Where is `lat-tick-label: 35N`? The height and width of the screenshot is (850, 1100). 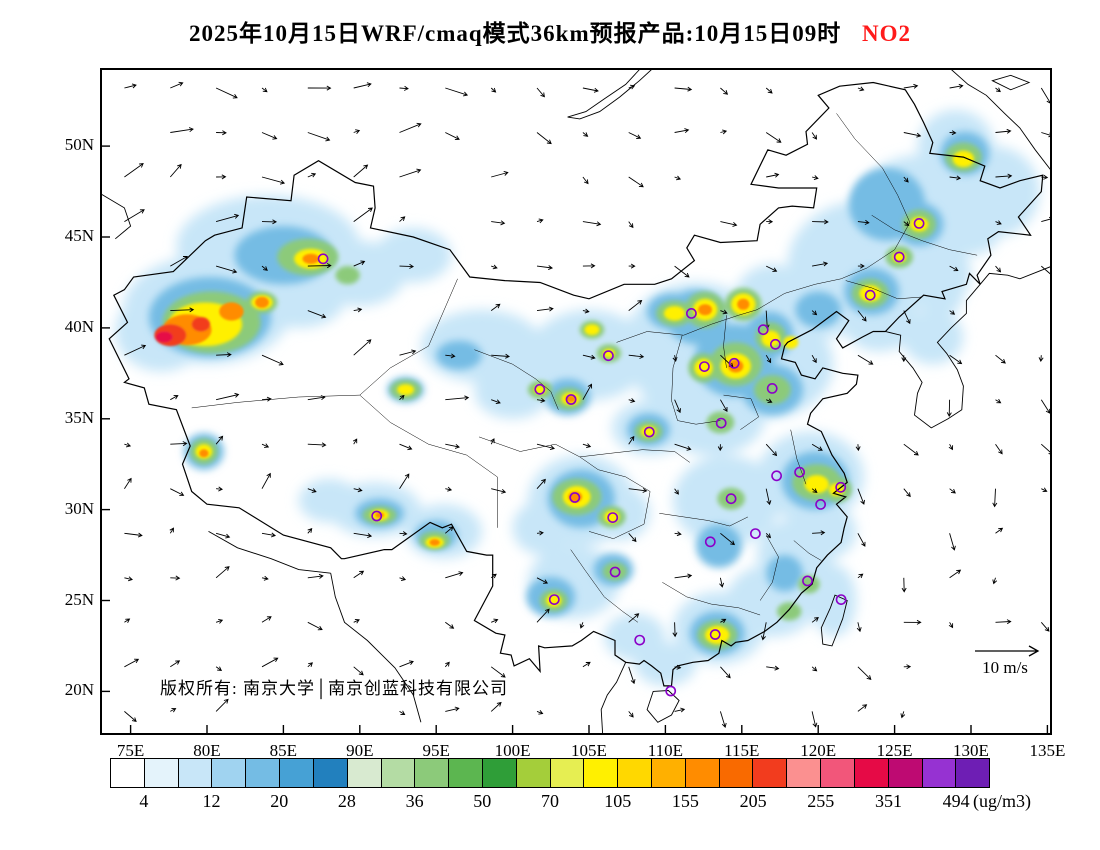
lat-tick-label: 35N is located at coordinates (79, 417).